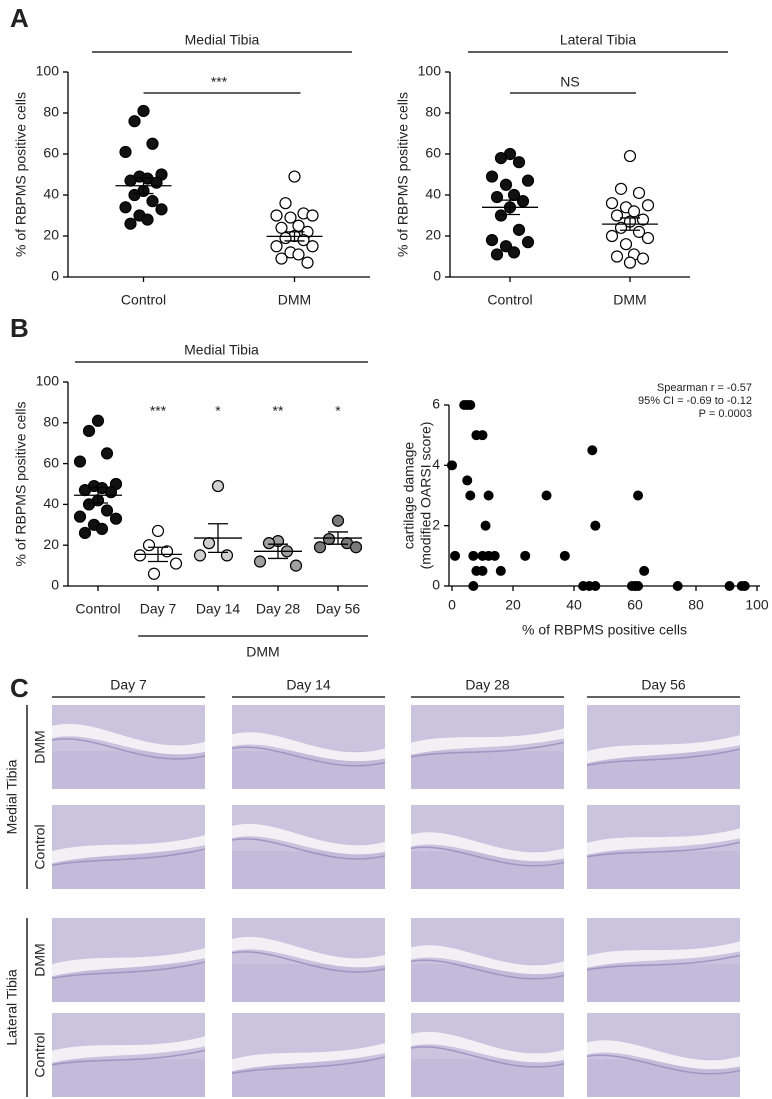 This screenshot has height=1099, width=772. I want to click on row-label: Control, so click(40, 1054).